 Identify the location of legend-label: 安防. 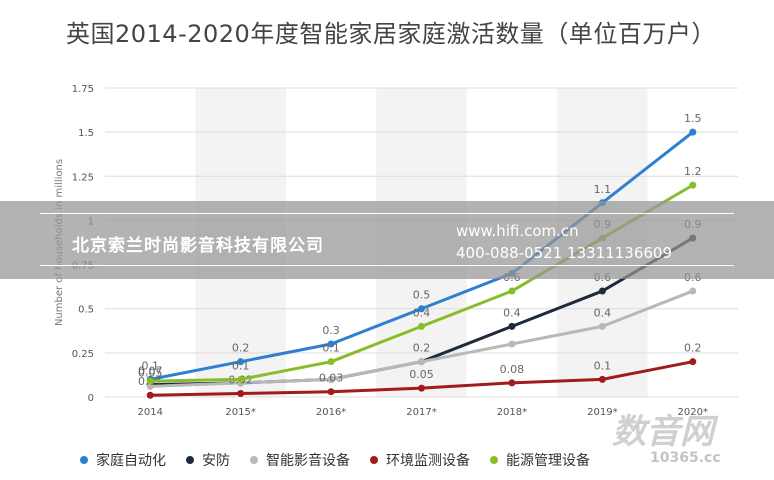
(216, 461).